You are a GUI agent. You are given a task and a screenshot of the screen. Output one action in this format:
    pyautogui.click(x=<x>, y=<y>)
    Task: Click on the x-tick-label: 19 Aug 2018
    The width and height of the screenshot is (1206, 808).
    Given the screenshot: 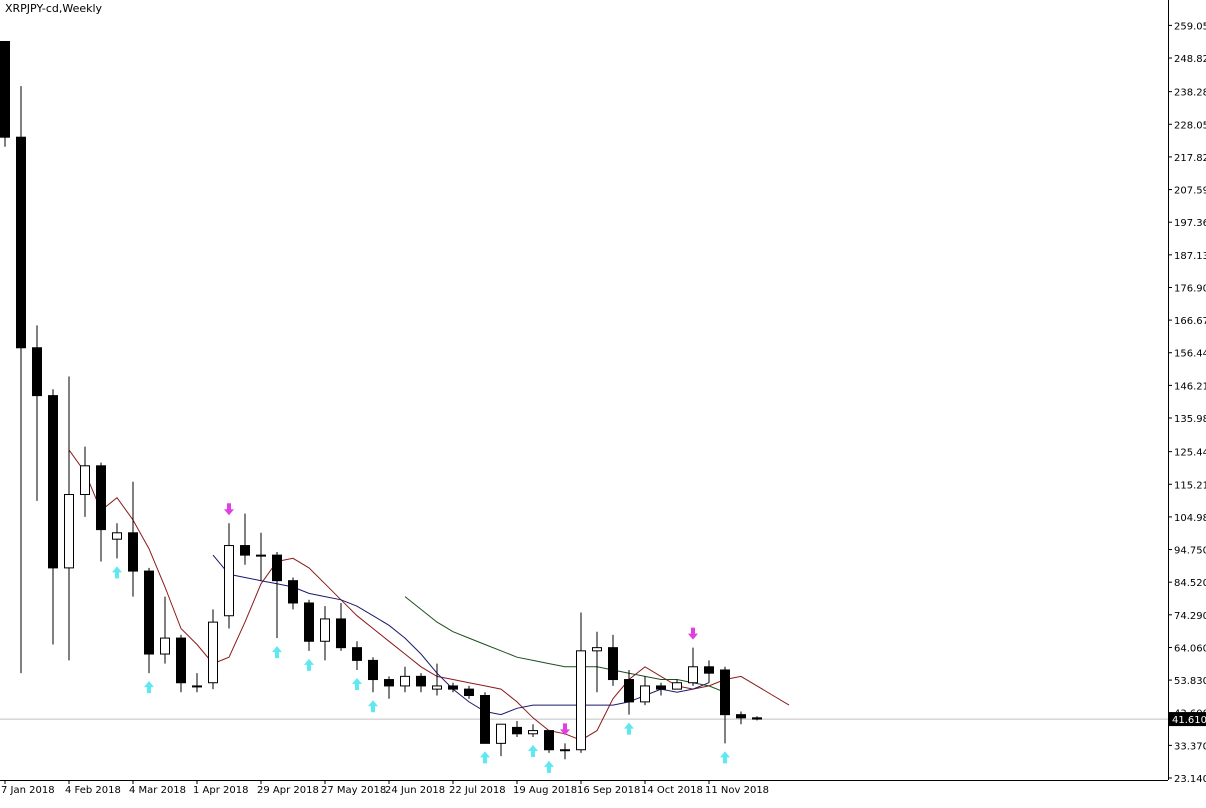 What is the action you would take?
    pyautogui.click(x=545, y=790)
    